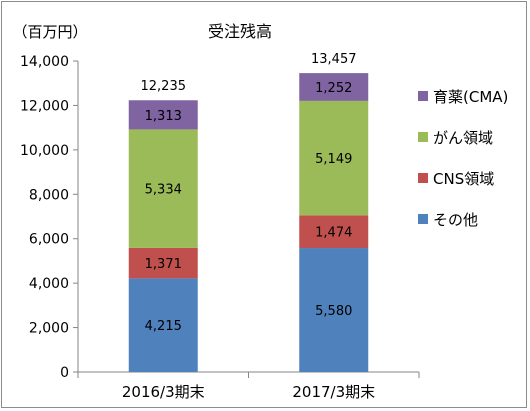 The image size is (530, 411). I want to click on x-tick-label: 2016/3期末, so click(163, 392).